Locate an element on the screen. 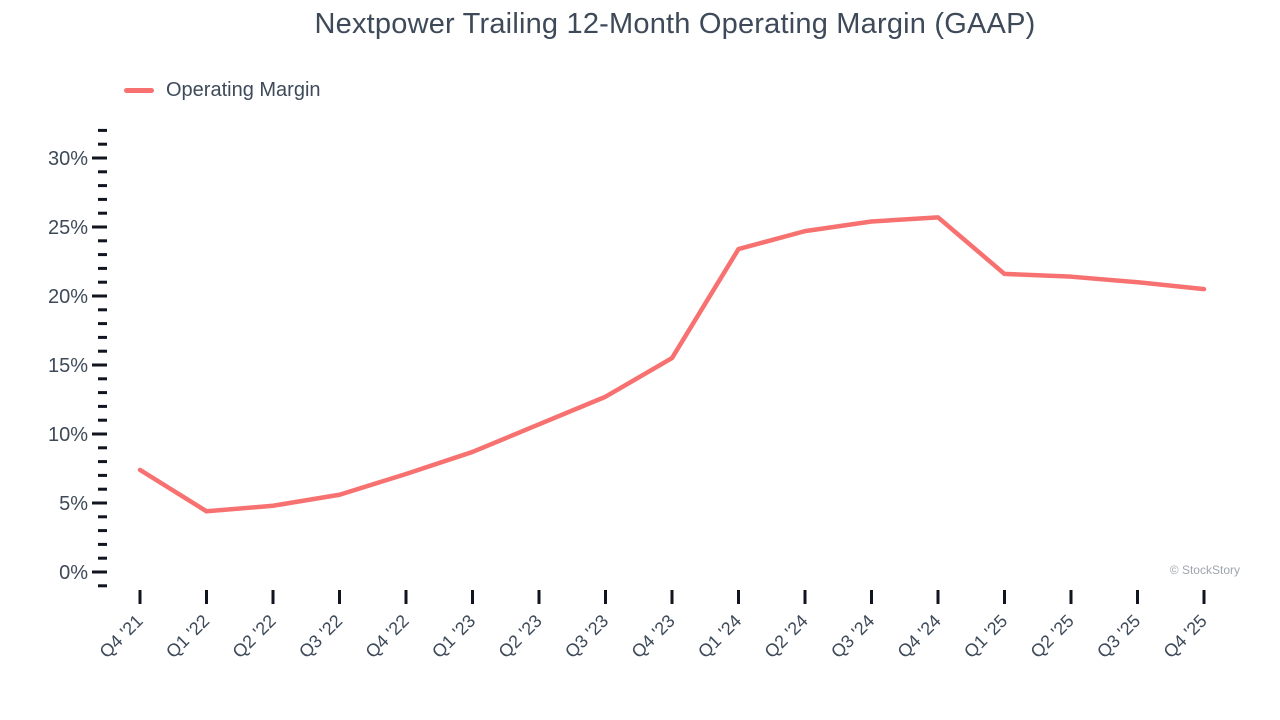 Image resolution: width=1280 pixels, height=720 pixels. x-axis-tick-label: Q1 '25 is located at coordinates (985, 636).